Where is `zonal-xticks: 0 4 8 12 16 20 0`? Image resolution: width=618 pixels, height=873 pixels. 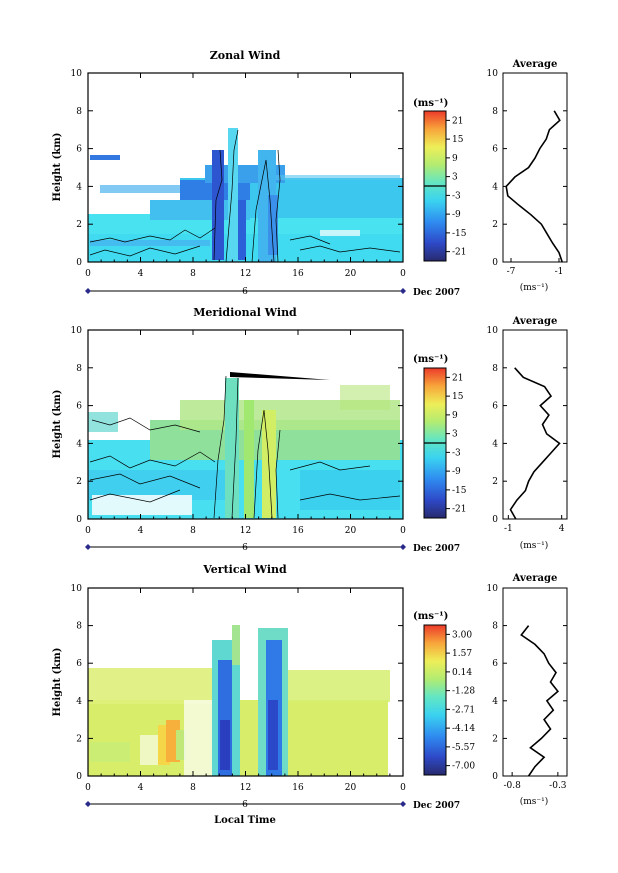
zonal-xticks: 0 4 8 12 16 20 0 is located at coordinates (245, 176).